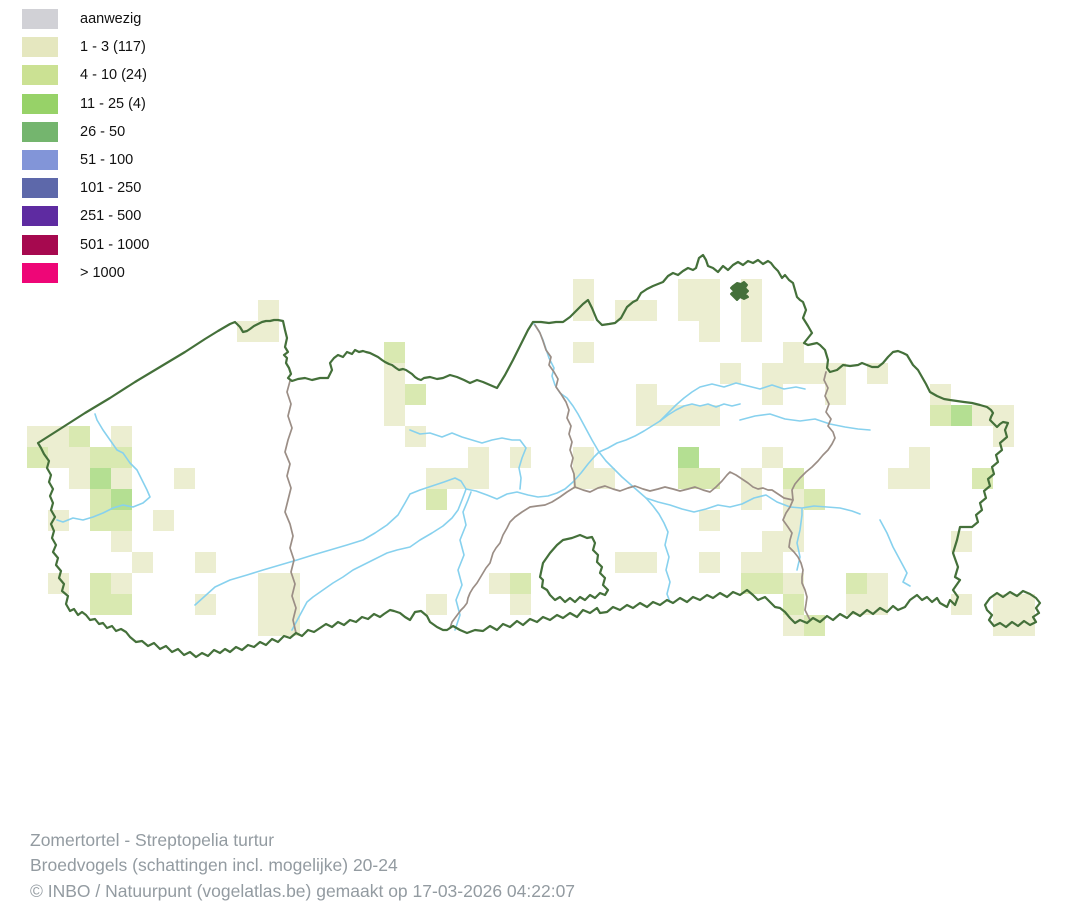  I want to click on legend-item-251-500: 251 - 500, so click(85, 216).